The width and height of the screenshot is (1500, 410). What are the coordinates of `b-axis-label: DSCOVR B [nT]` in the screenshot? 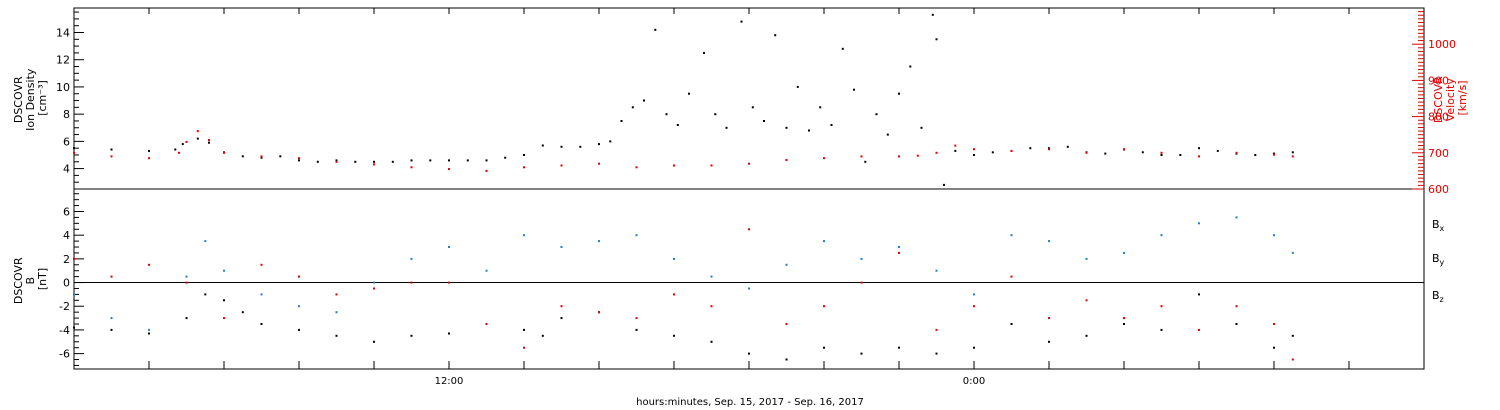 It's located at (30, 279).